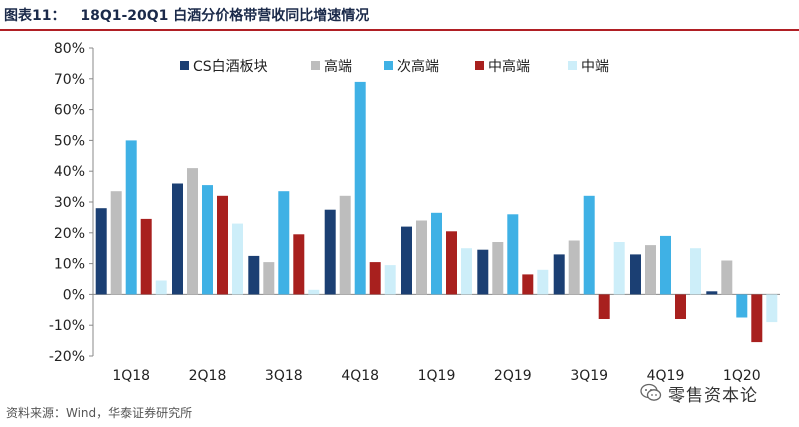 This screenshot has width=799, height=427. I want to click on y-tick-label: 40%, so click(69, 172).